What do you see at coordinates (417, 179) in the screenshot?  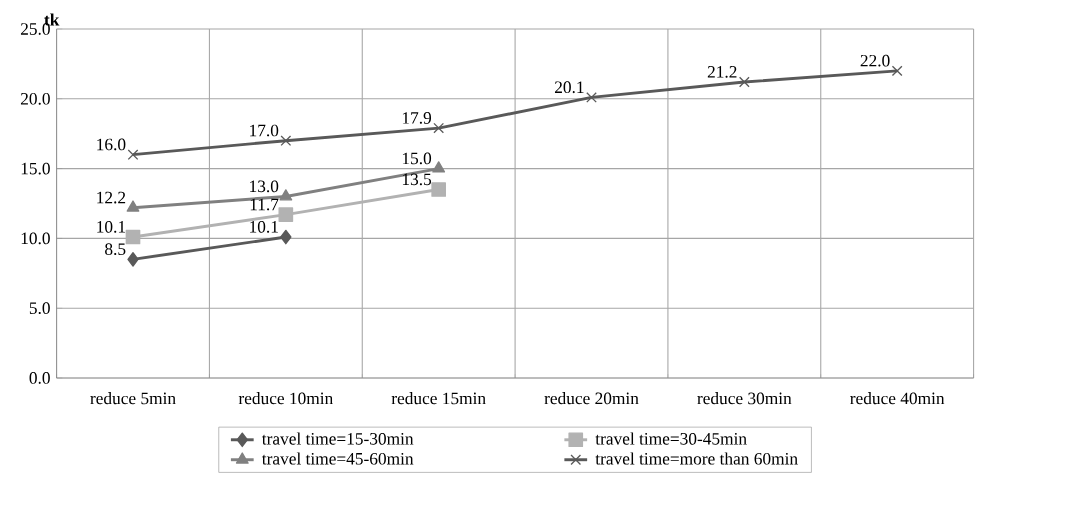 I see `data-label: 13.5` at bounding box center [417, 179].